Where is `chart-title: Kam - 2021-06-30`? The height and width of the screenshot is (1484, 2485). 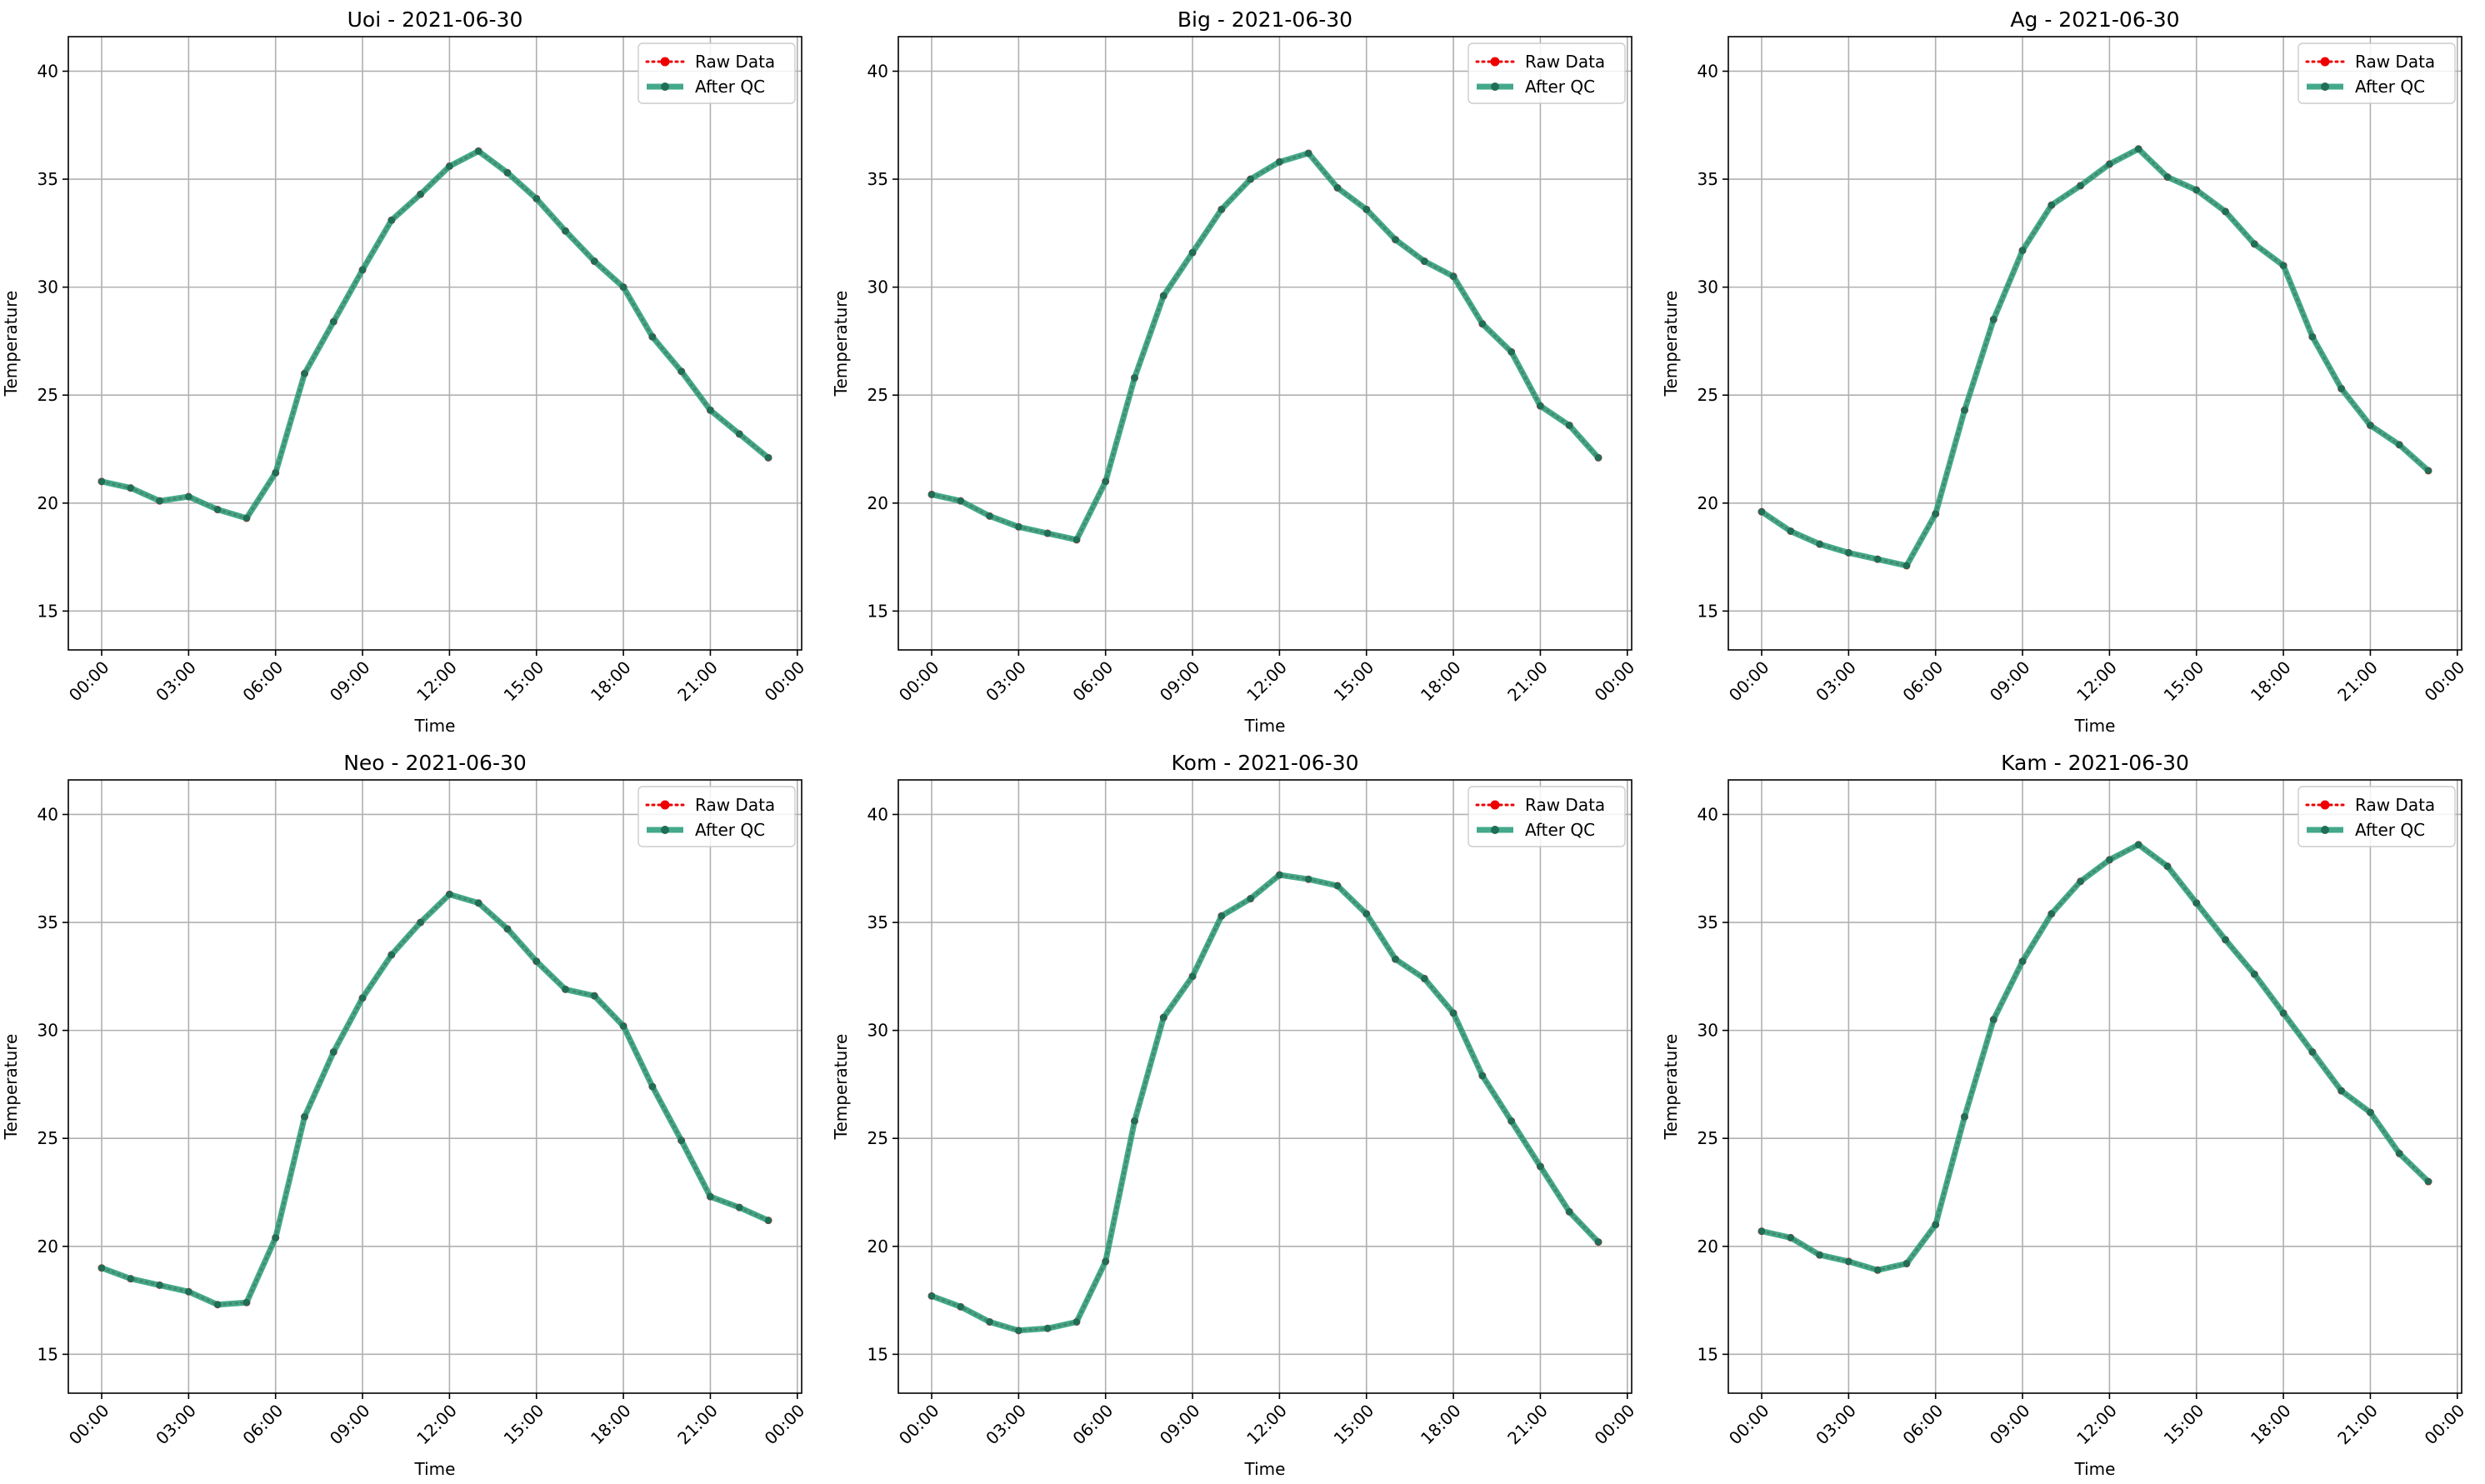 chart-title: Kam - 2021-06-30 is located at coordinates (2095, 763).